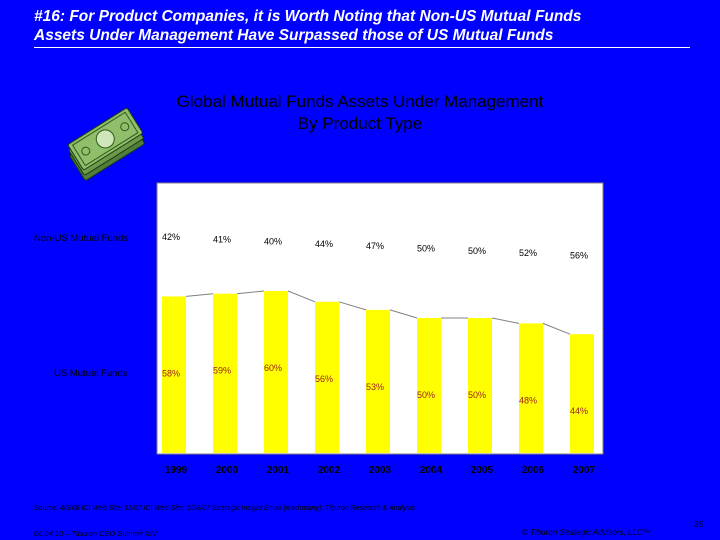 The height and width of the screenshot is (540, 720). What do you see at coordinates (482, 470) in the screenshot?
I see `x-tick-2005: 2005` at bounding box center [482, 470].